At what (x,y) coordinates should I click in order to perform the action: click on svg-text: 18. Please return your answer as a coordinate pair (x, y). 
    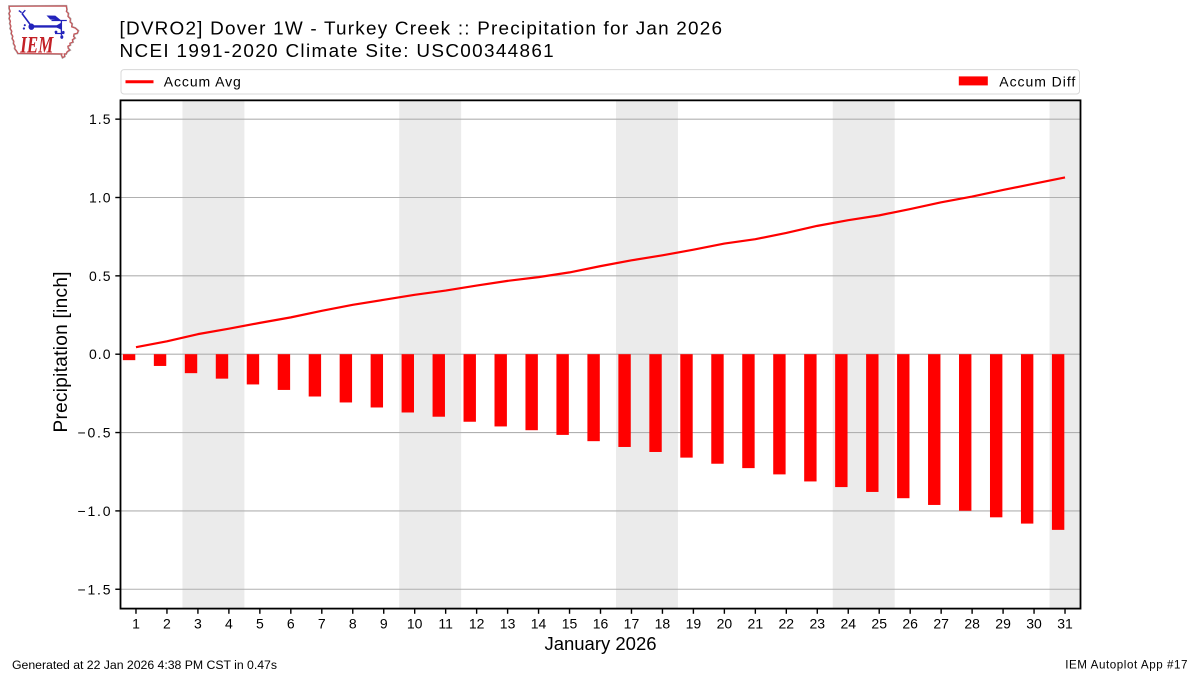
    Looking at the image, I should click on (663, 624).